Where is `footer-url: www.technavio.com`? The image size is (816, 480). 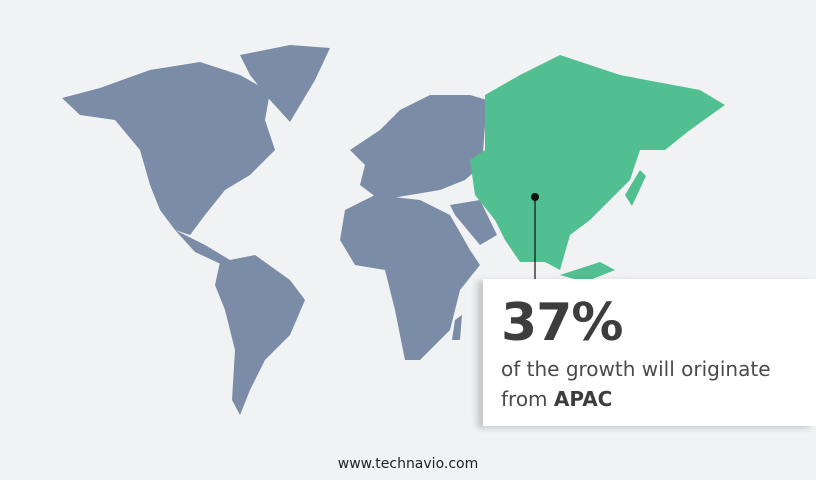
footer-url: www.technavio.com is located at coordinates (408, 464).